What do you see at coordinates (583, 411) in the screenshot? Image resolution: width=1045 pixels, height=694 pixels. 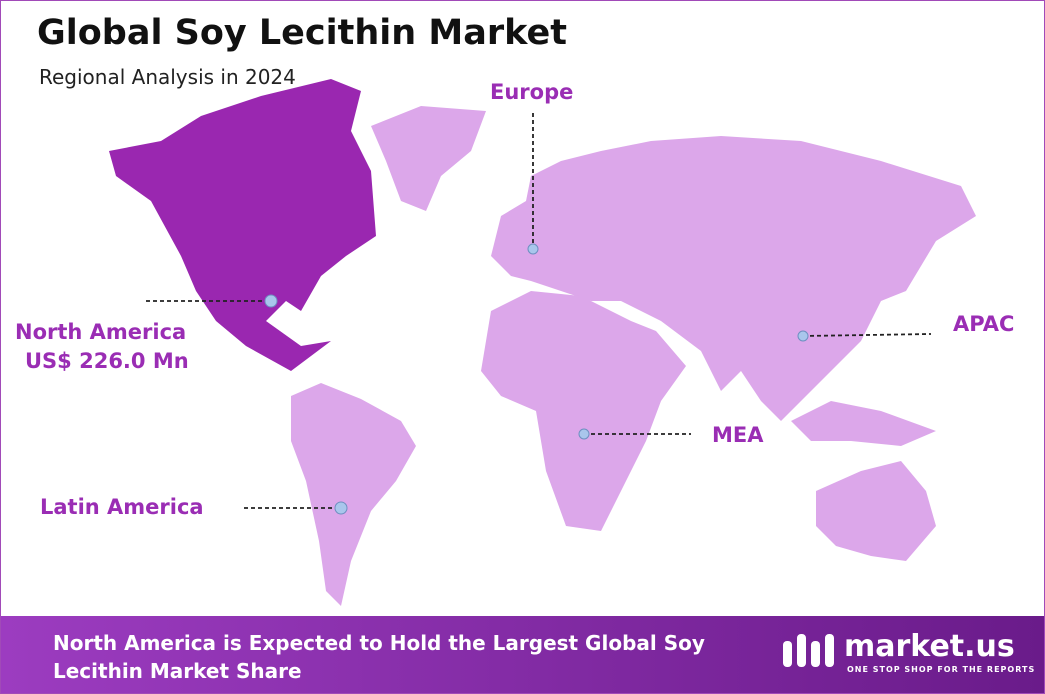 I see `africa` at bounding box center [583, 411].